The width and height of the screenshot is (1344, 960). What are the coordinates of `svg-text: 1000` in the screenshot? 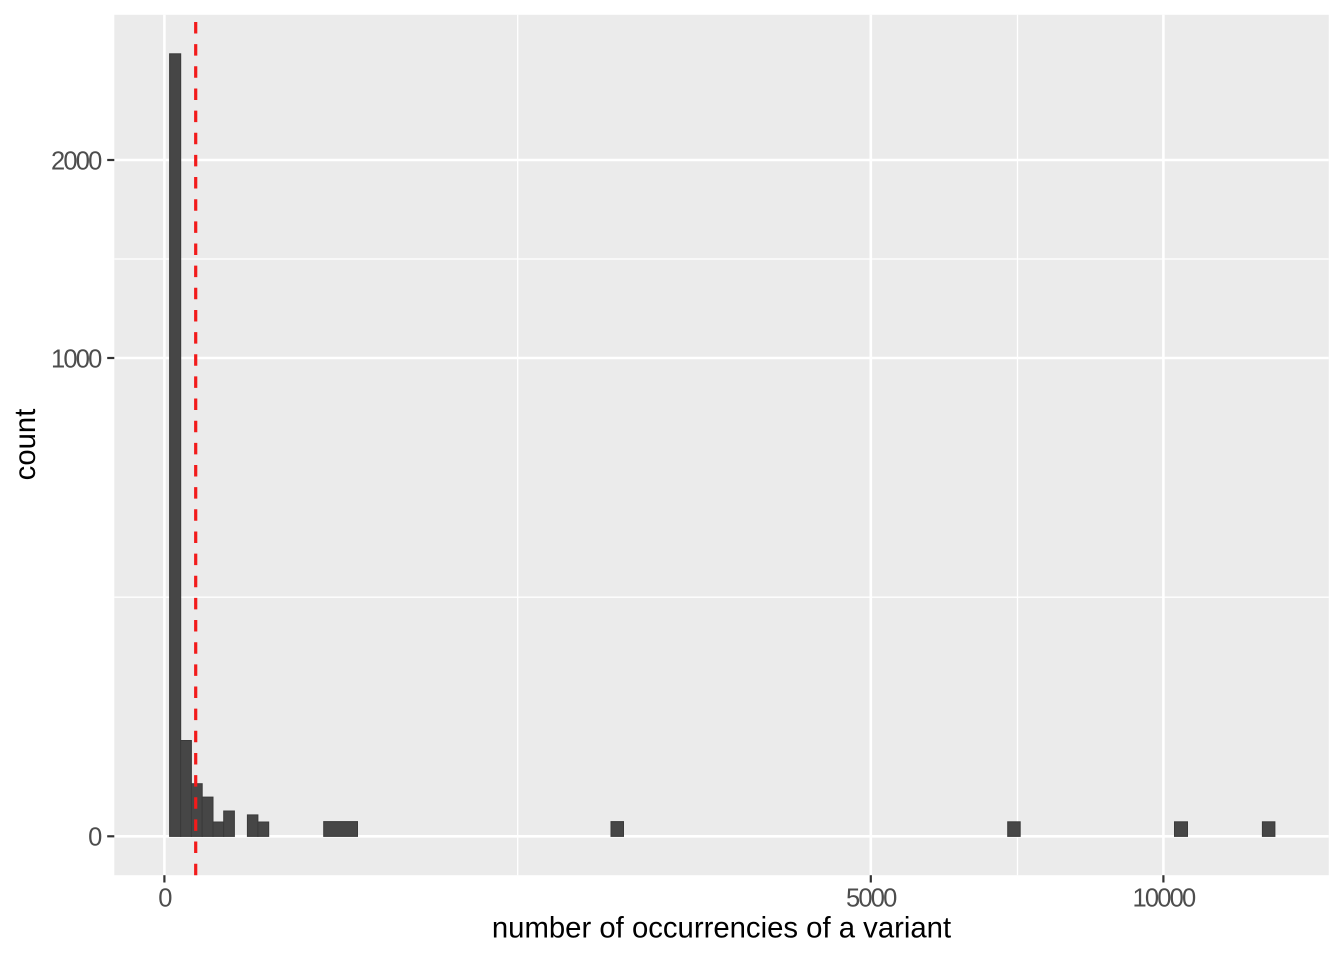 It's located at (76, 359).